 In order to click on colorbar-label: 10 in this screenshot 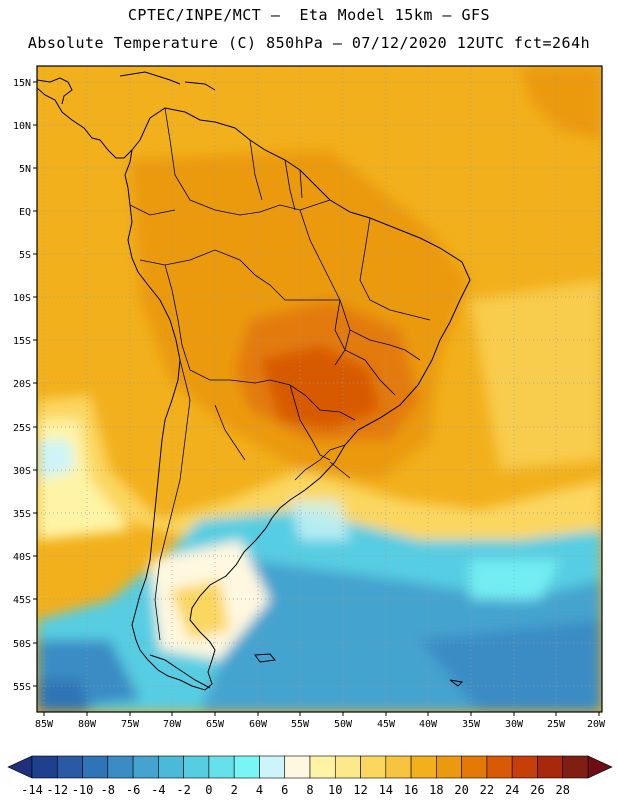, I will do `click(335, 790)`.